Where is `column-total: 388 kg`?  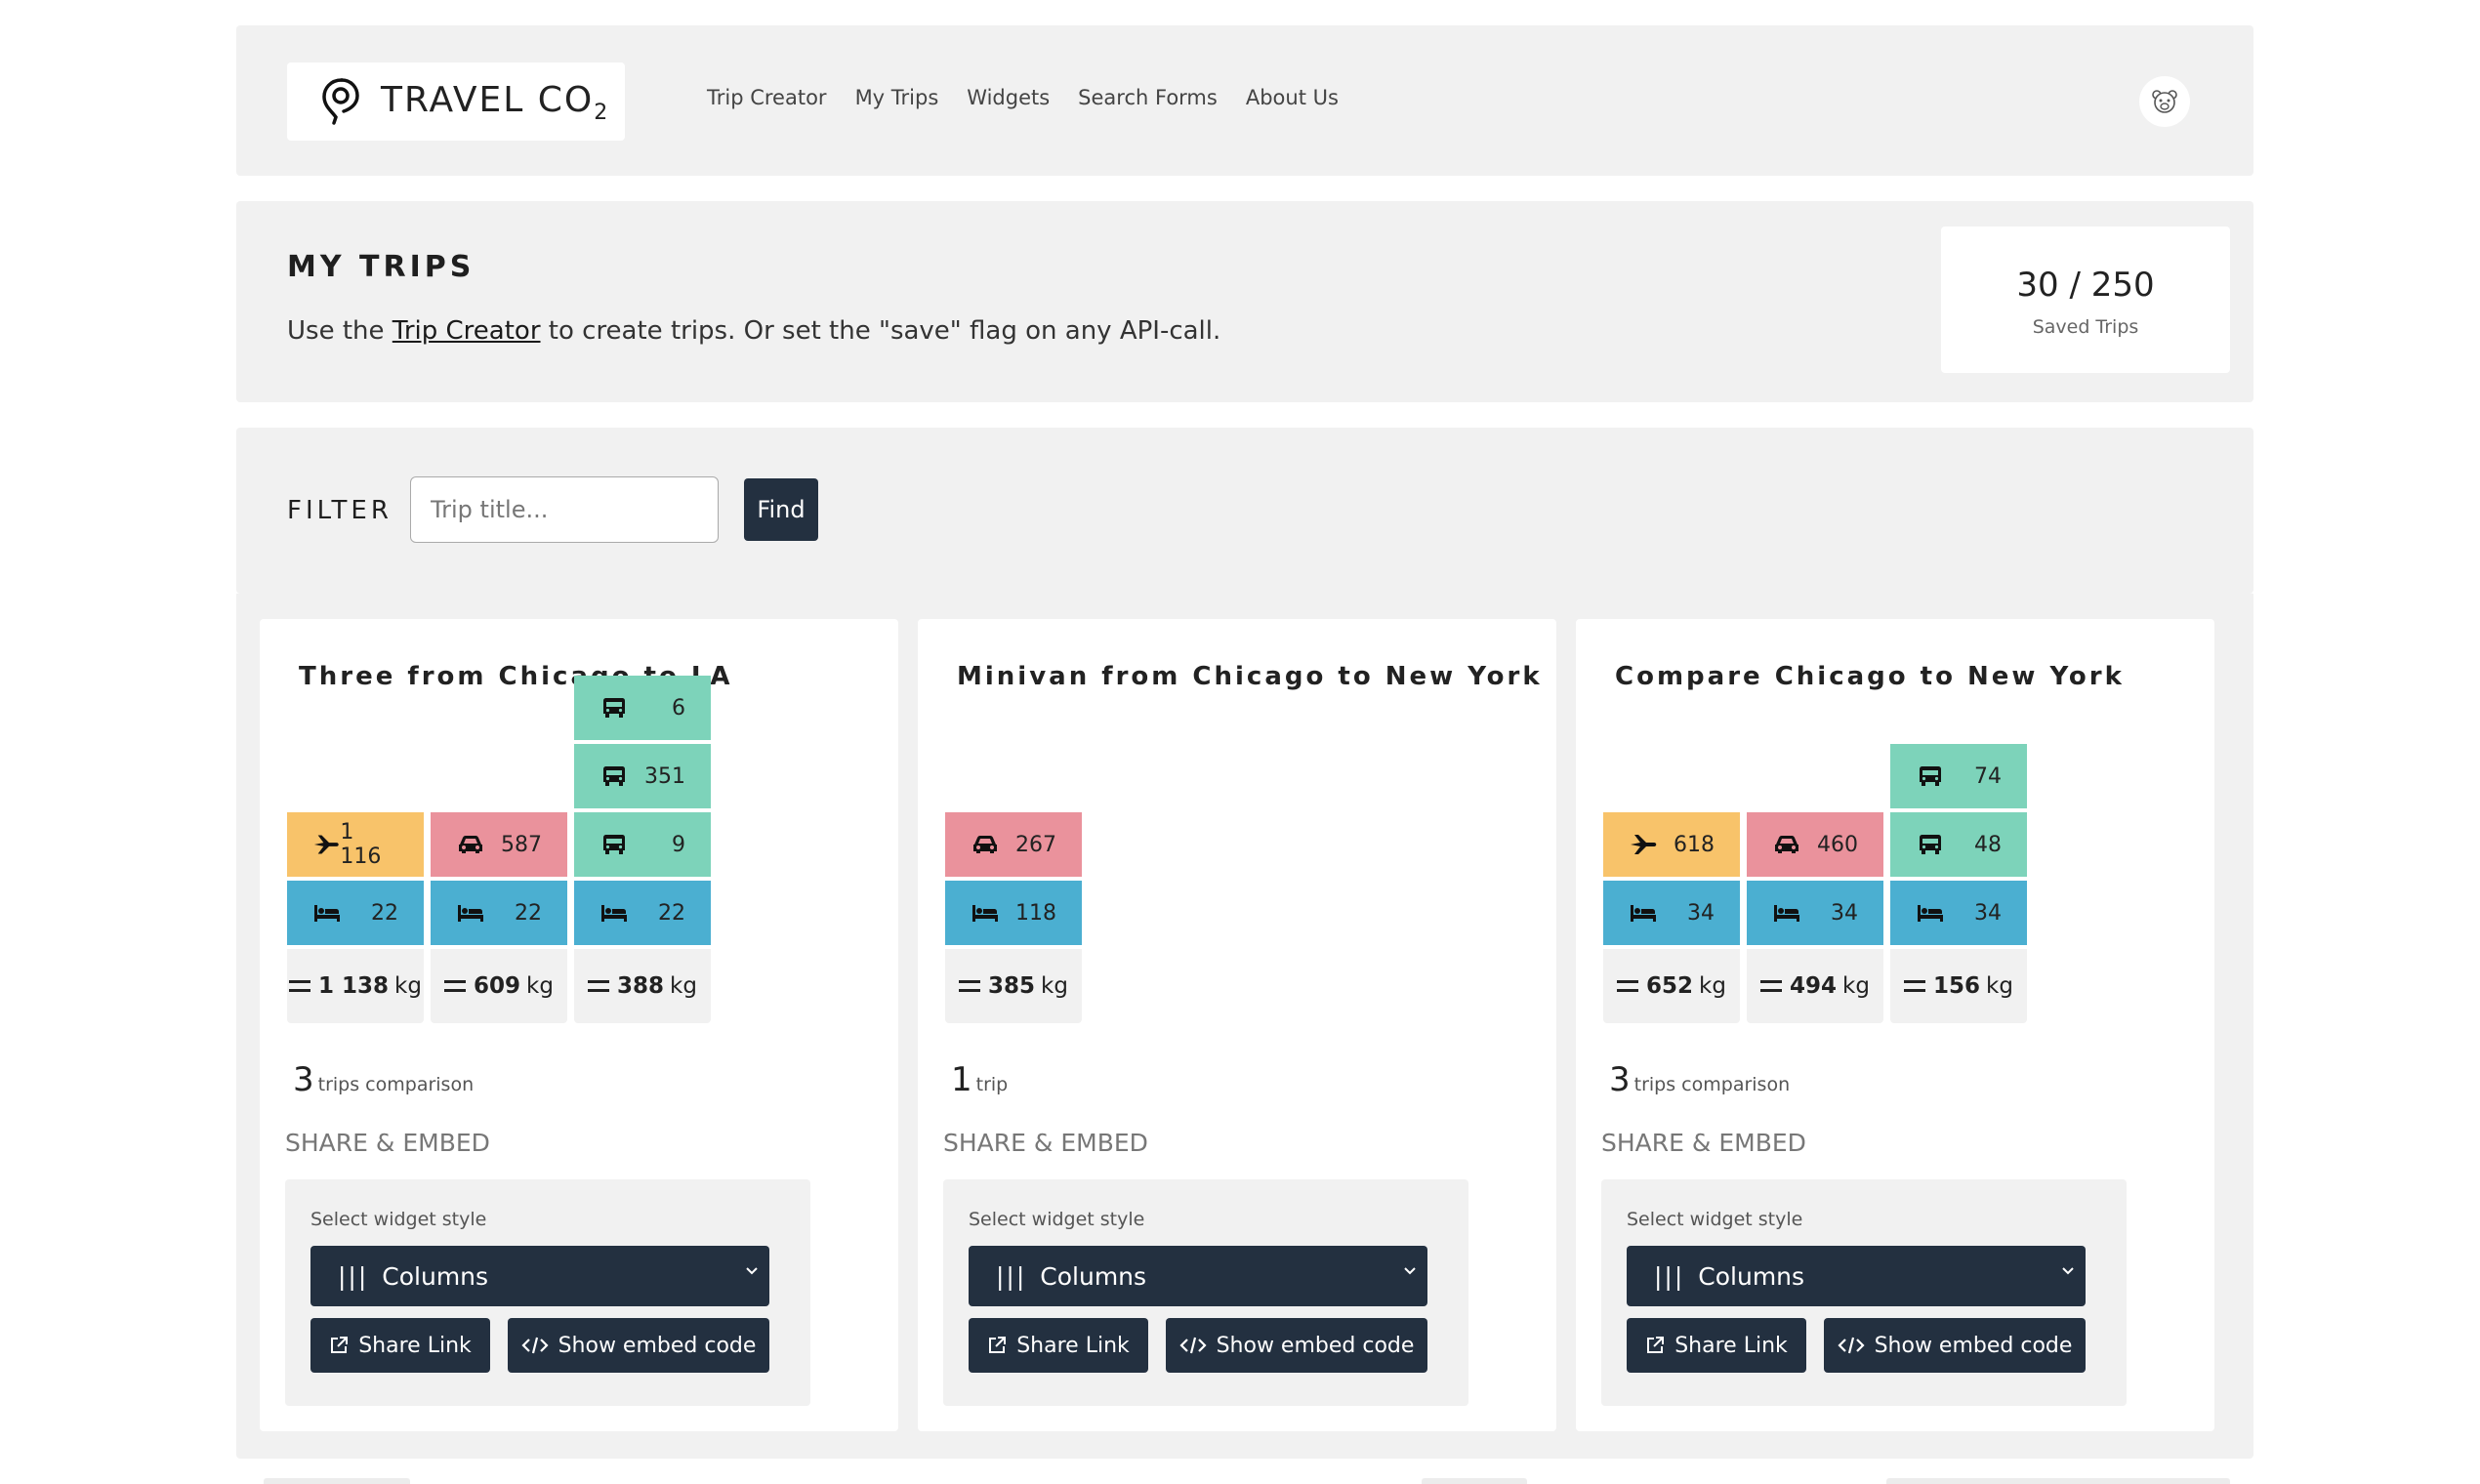 column-total: 388 kg is located at coordinates (642, 986).